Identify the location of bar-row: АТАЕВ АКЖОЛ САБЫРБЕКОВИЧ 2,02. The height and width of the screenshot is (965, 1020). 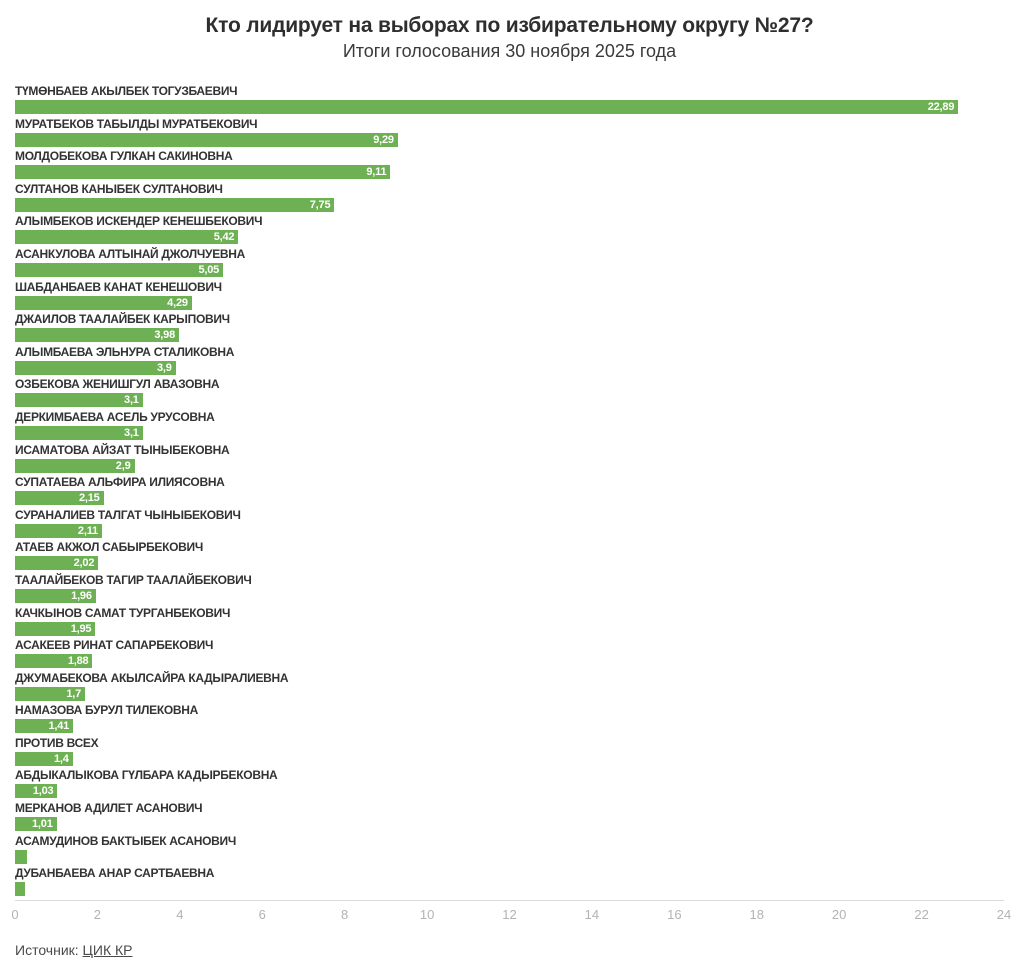
(509, 557).